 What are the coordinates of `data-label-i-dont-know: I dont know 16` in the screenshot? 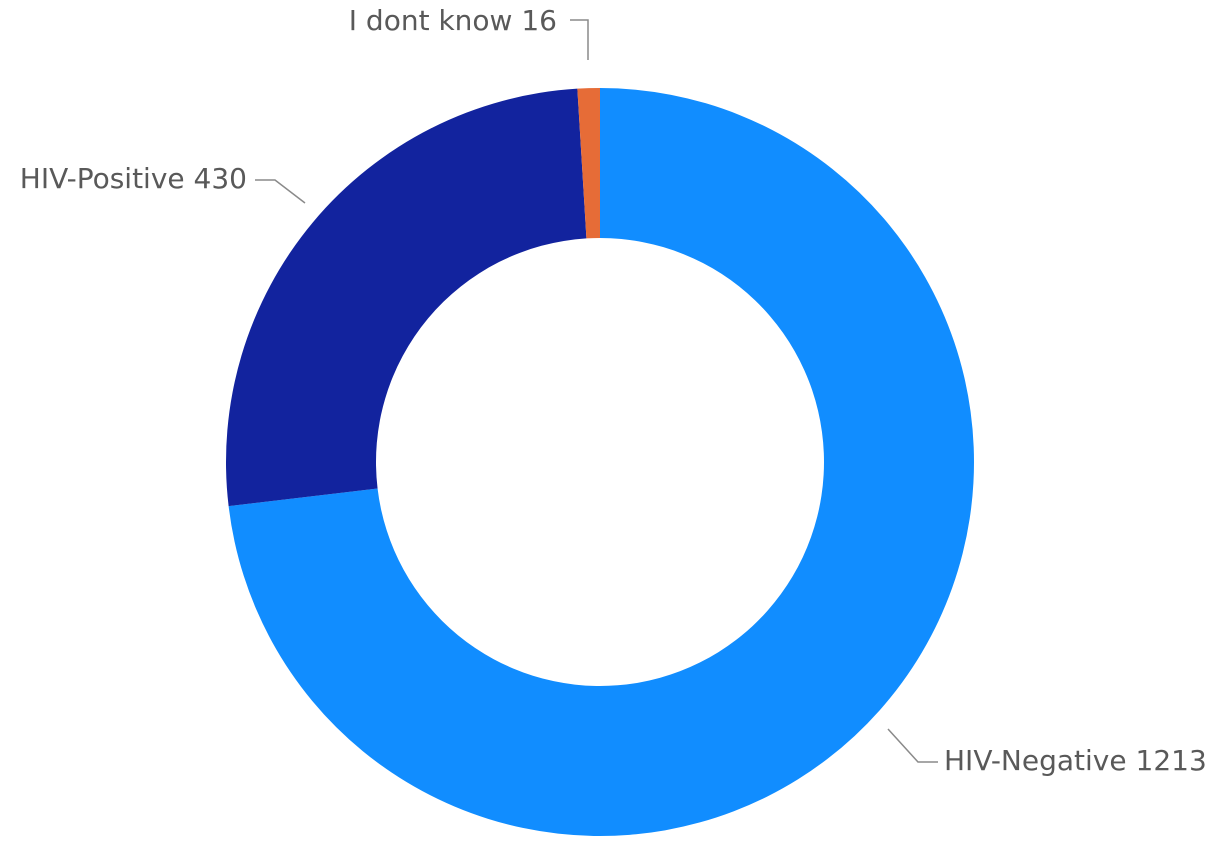 It's located at (453, 20).